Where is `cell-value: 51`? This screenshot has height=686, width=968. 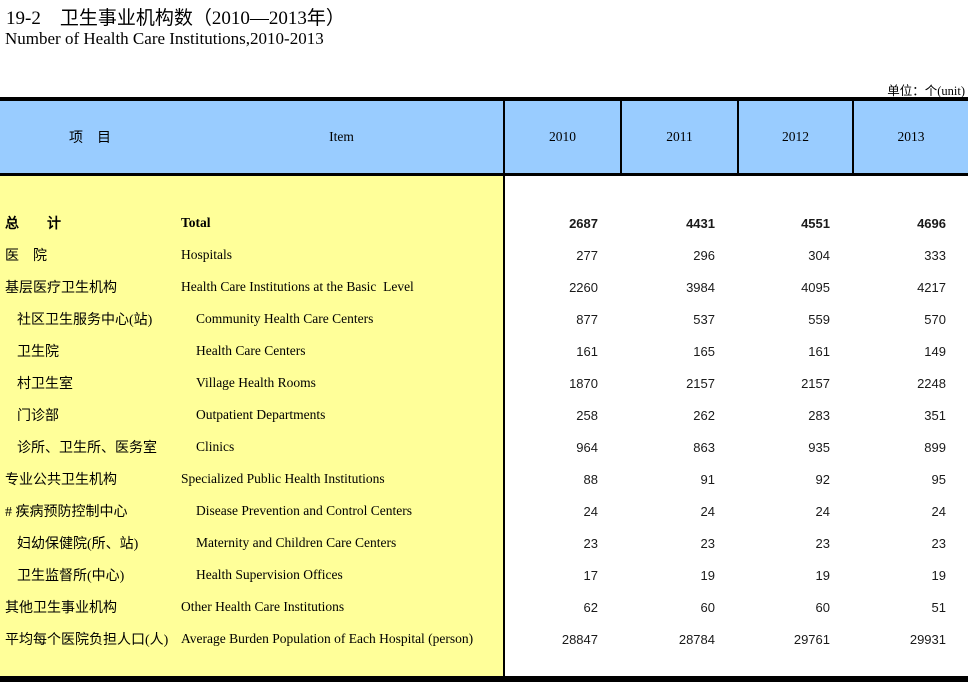 cell-value: 51 is located at coordinates (938, 607).